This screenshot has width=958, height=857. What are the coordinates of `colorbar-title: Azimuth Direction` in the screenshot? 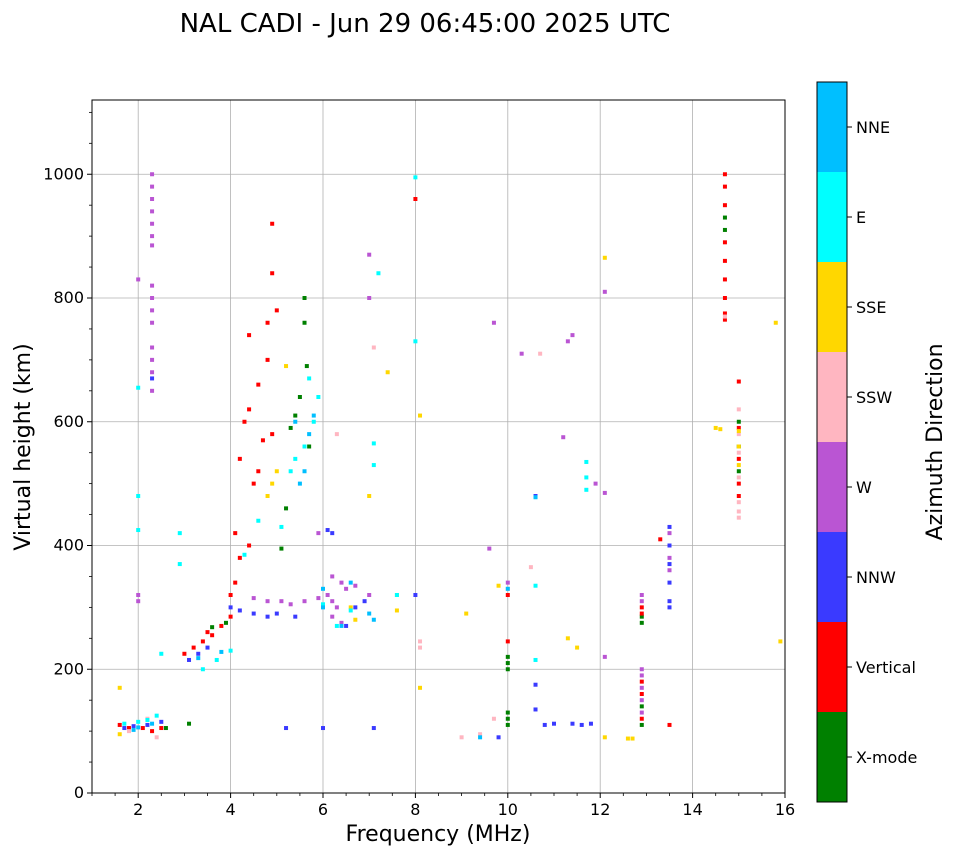 It's located at (935, 441).